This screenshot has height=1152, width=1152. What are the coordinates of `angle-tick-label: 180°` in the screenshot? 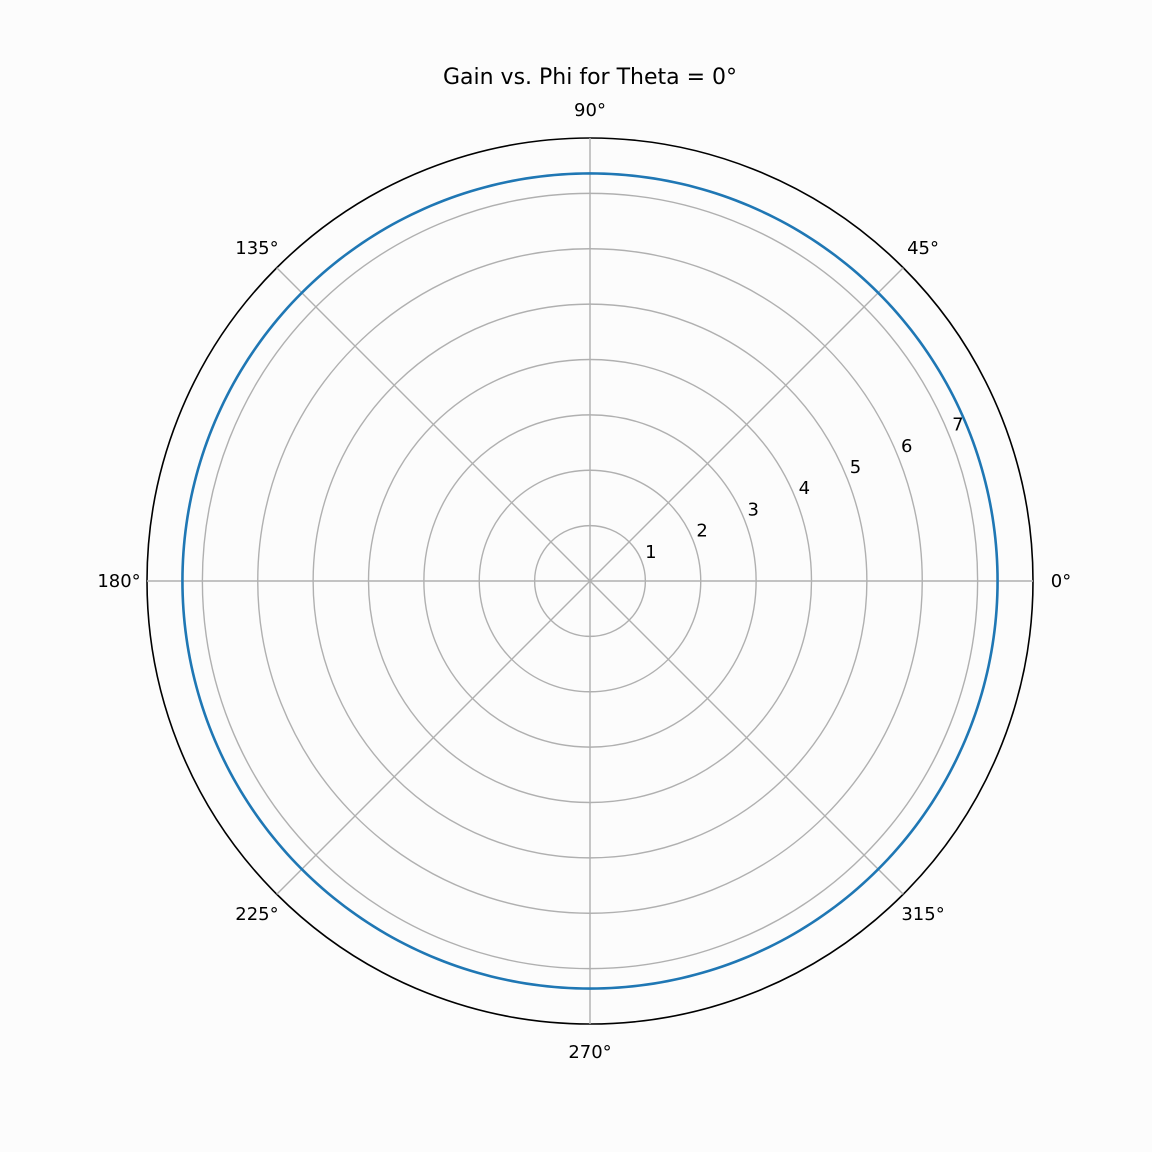 It's located at (118, 581).